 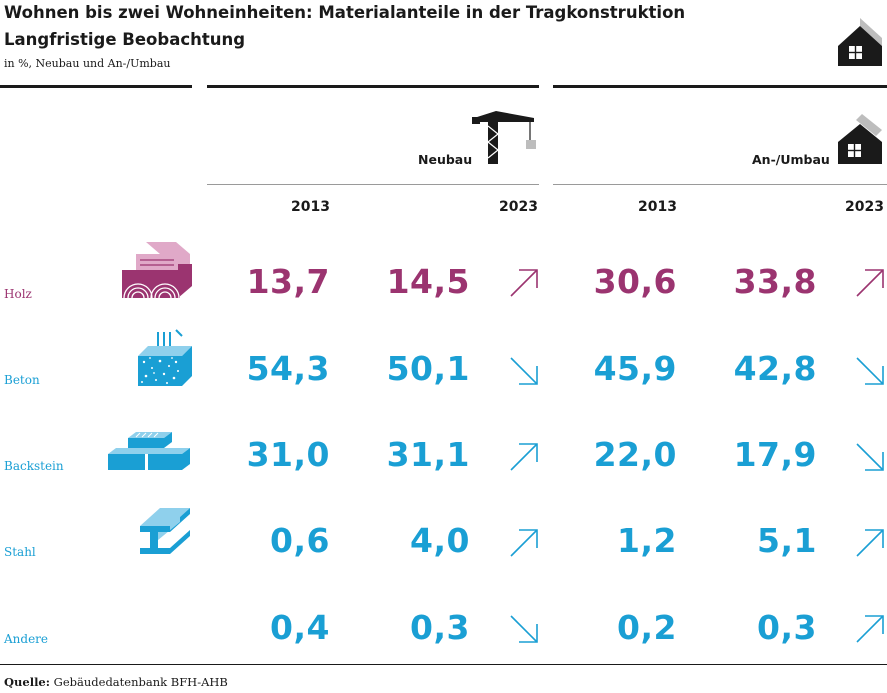 I want to click on value-andere-umbau-2013: 0,2, so click(x=647, y=627).